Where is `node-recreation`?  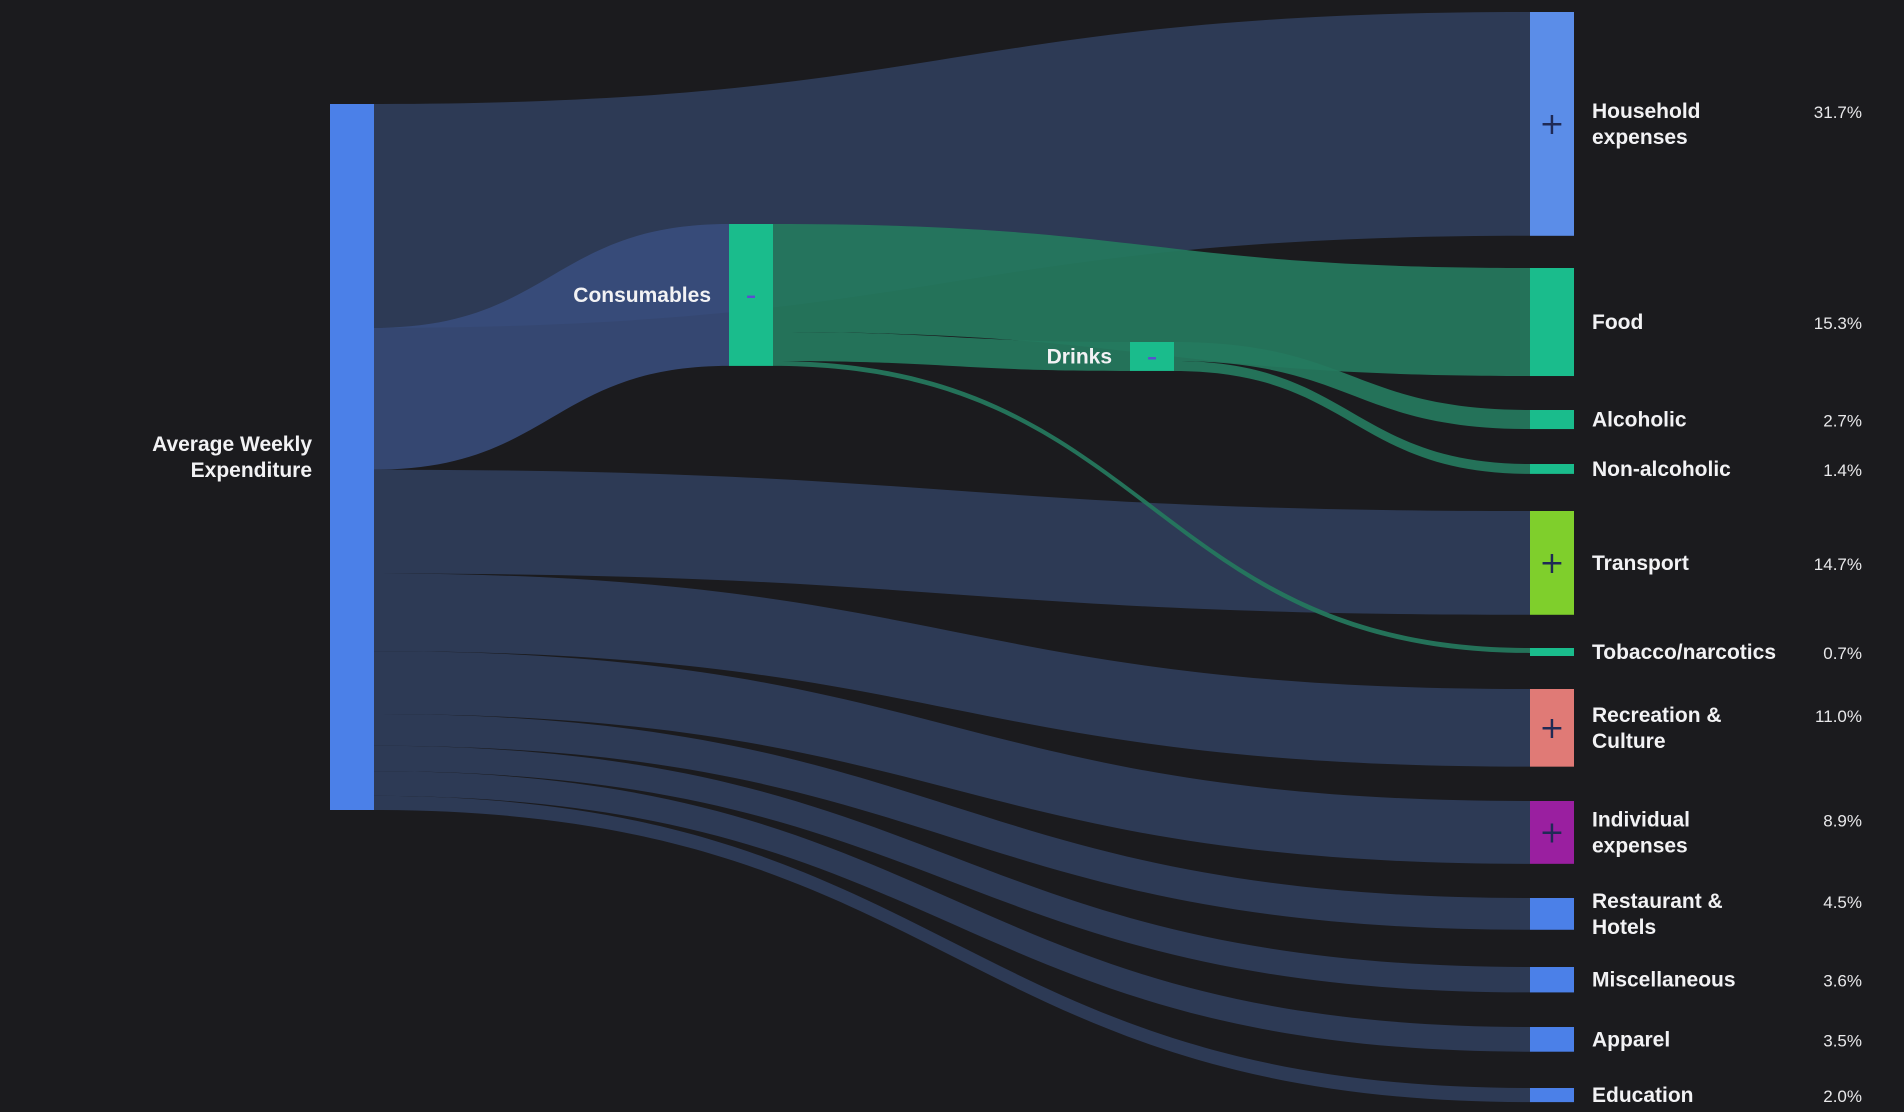 node-recreation is located at coordinates (1552, 728).